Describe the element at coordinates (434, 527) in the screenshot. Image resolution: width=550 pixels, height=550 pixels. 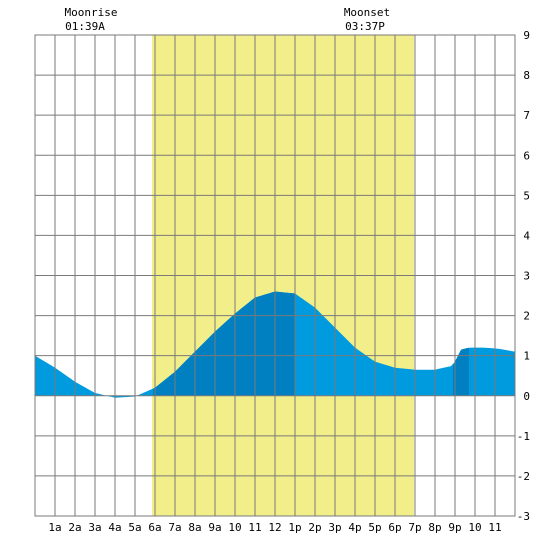
I see `x-tick-label: 8p` at that location.